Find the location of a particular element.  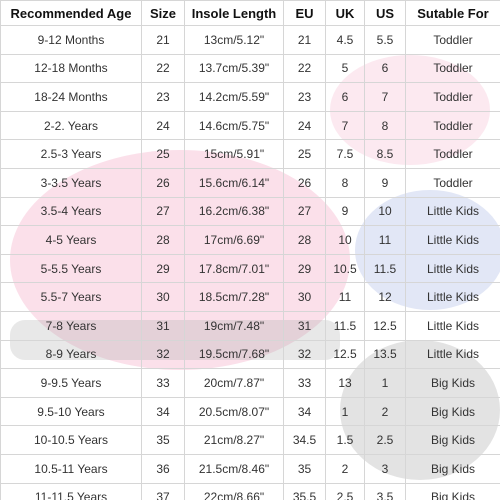

table-cell: 10.5-11 Years is located at coordinates (71, 468).